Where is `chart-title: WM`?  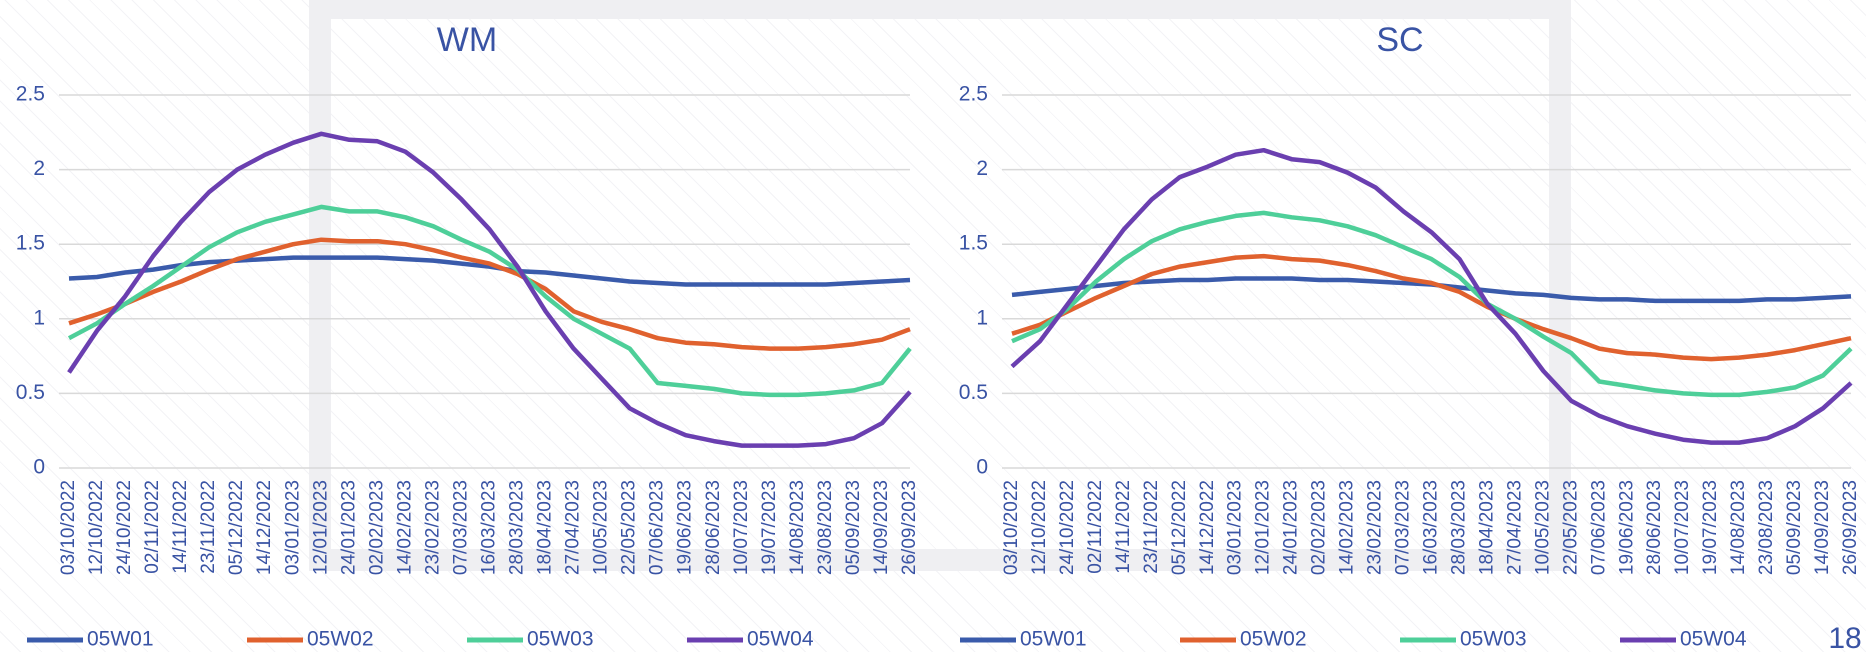
chart-title: WM is located at coordinates (467, 40).